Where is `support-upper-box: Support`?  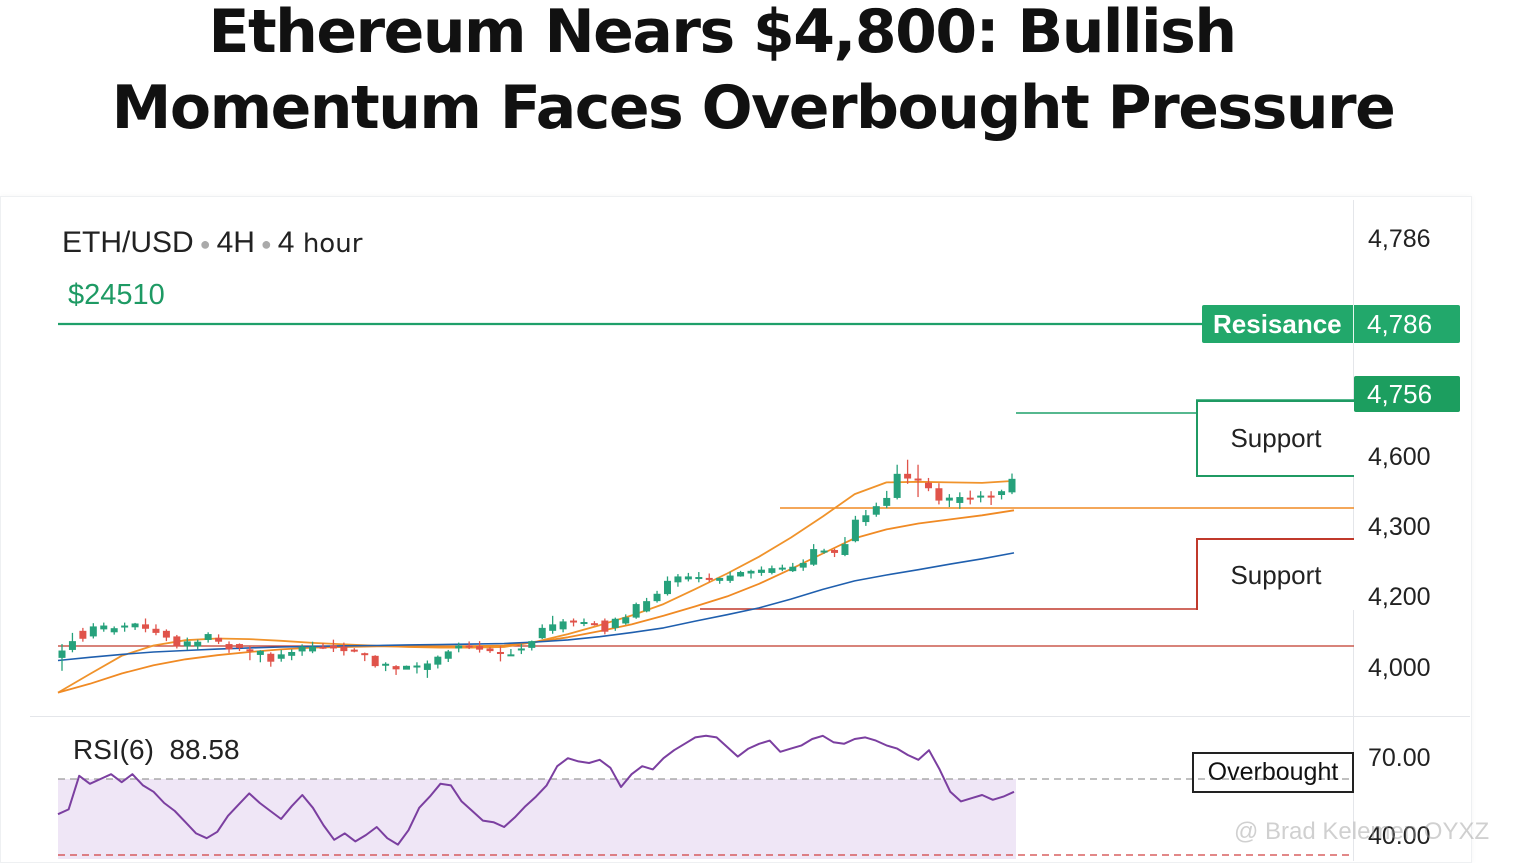 support-upper-box: Support is located at coordinates (1275, 438).